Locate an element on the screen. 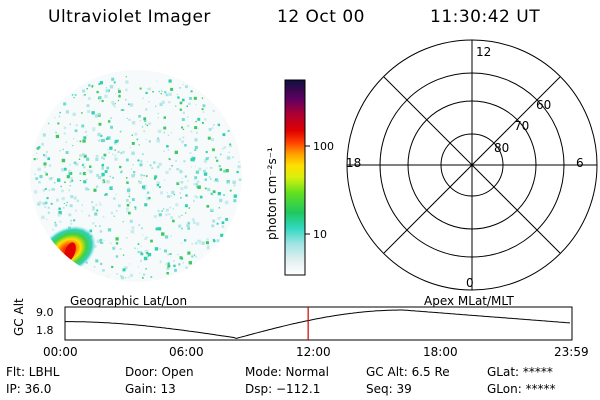 The image size is (600, 400). colorbar-tick-10: 10 is located at coordinates (320, 234).